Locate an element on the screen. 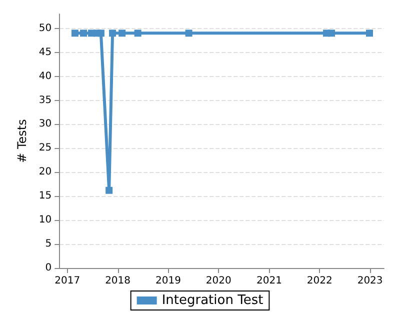  x-tick-label: 2023 is located at coordinates (370, 281).